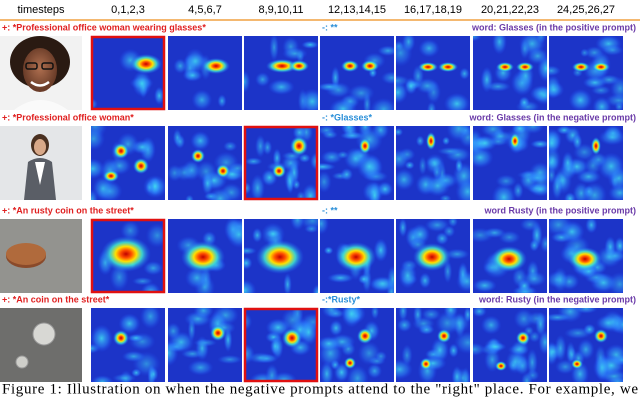 The height and width of the screenshot is (397, 640). I want to click on timestep-label: 12,13,14,15, so click(357, 10).